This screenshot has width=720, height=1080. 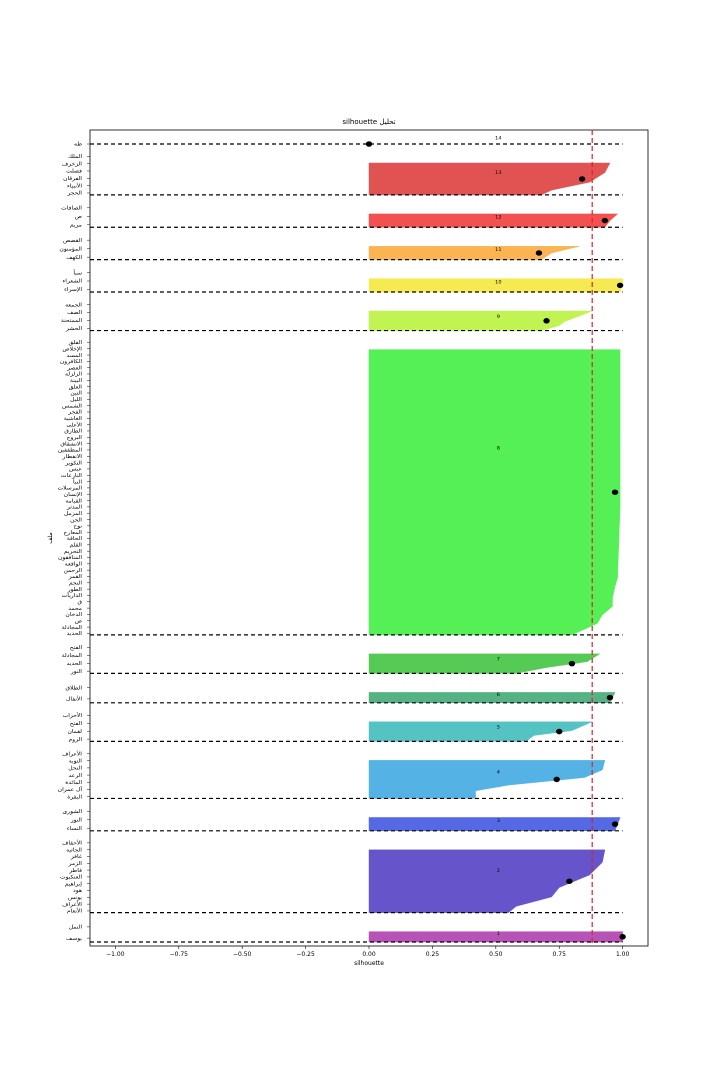 What do you see at coordinates (73, 533) in the screenshot?
I see `y-tick-label: المعارج` at bounding box center [73, 533].